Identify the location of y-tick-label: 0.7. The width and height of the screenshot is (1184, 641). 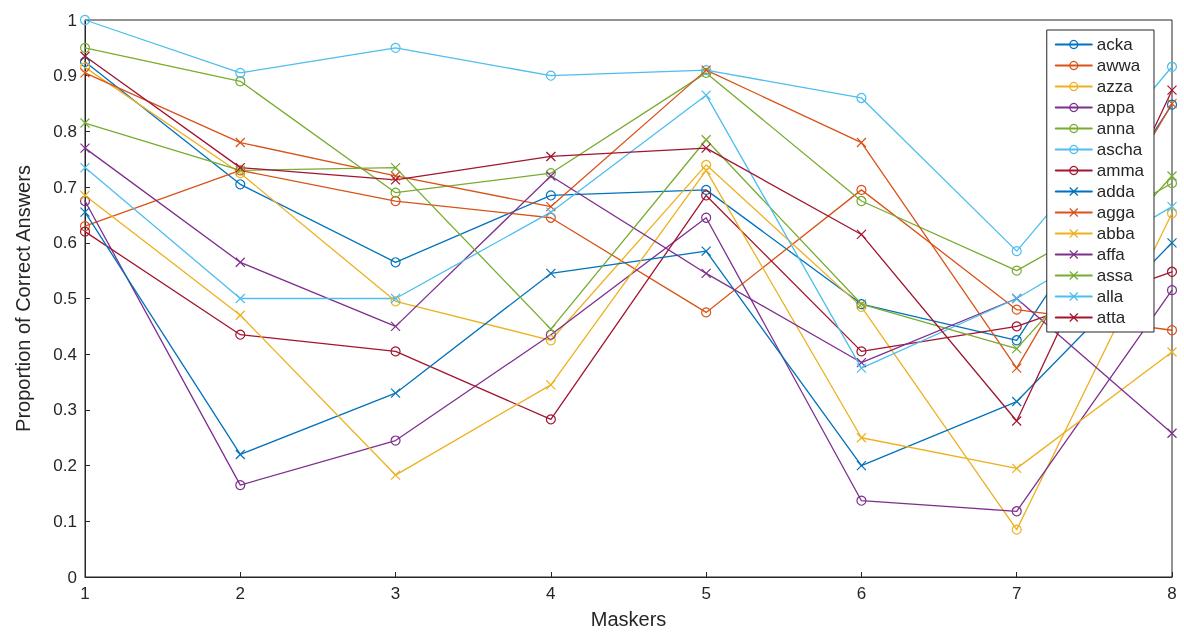
(65, 187).